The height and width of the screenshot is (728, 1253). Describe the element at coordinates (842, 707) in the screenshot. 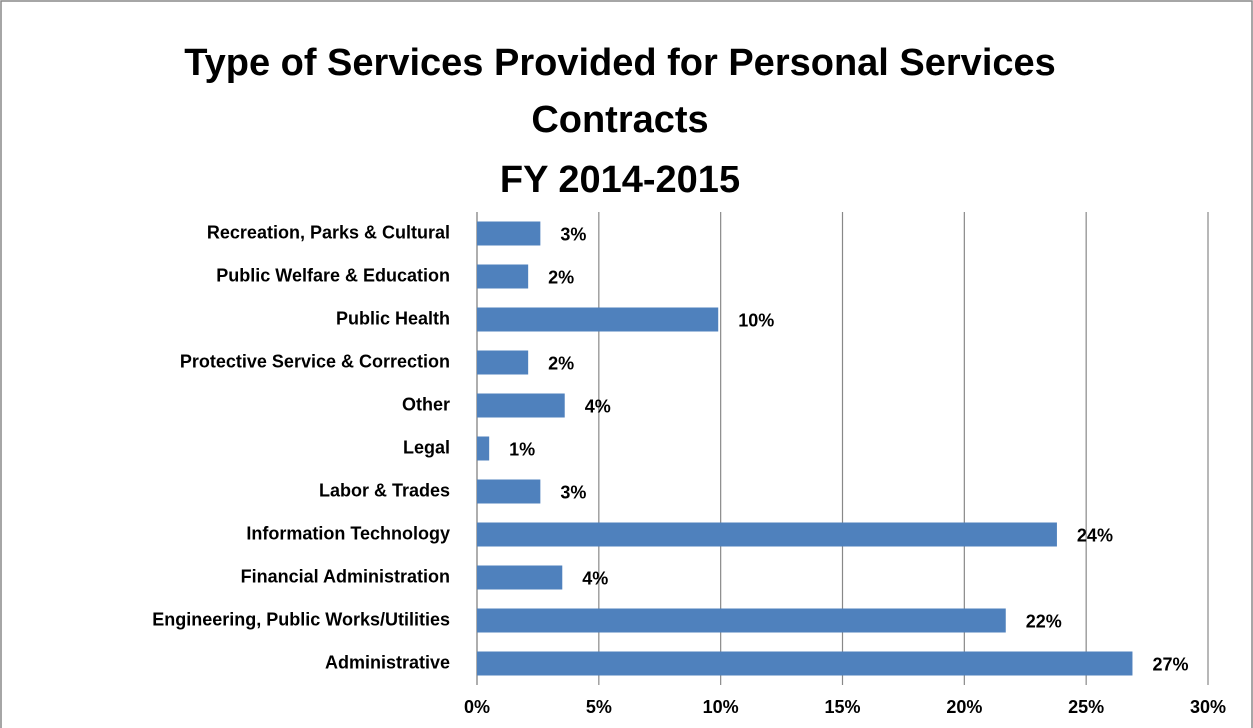

I see `x-tick-label: 15%` at that location.